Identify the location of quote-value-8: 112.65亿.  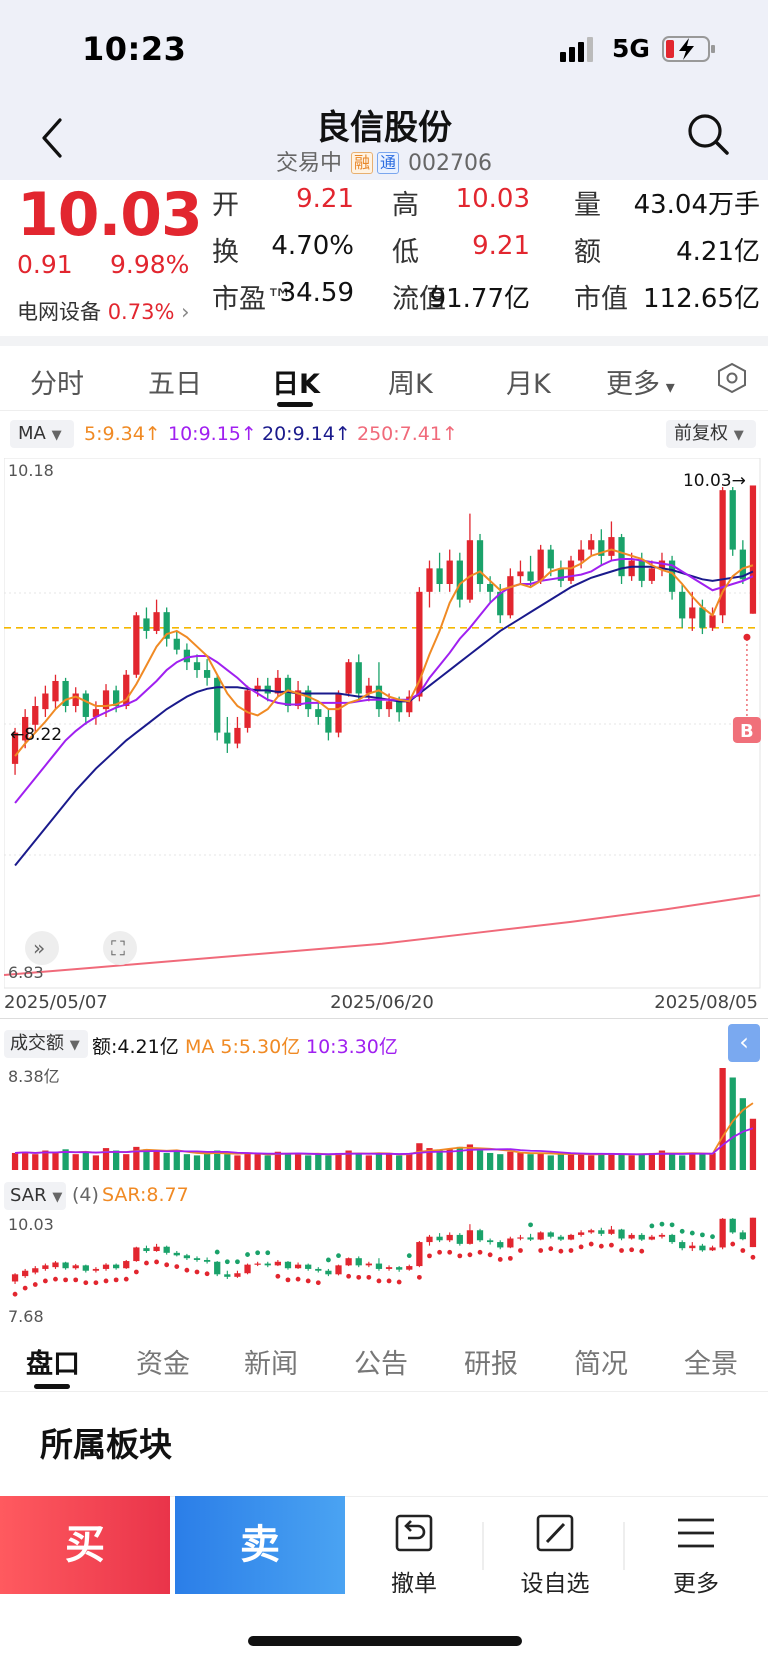
(701, 299).